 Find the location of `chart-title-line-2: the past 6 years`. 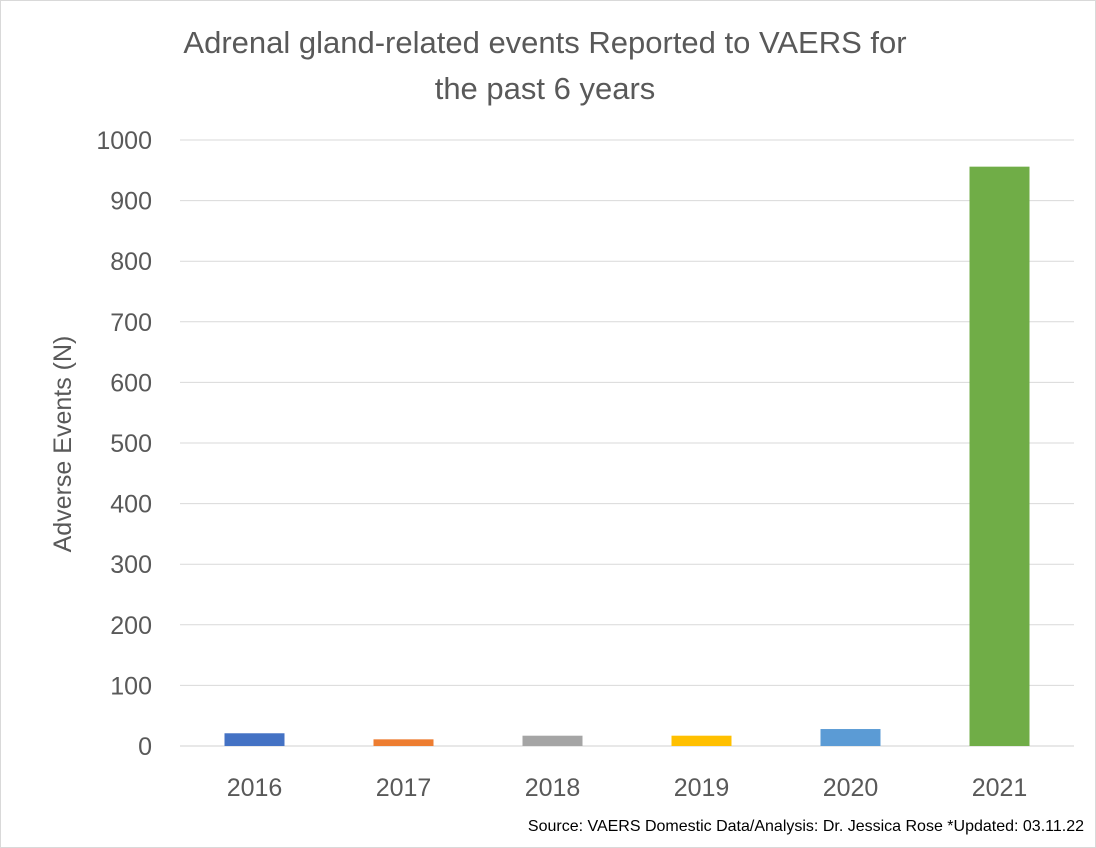

chart-title-line-2: the past 6 years is located at coordinates (545, 88).